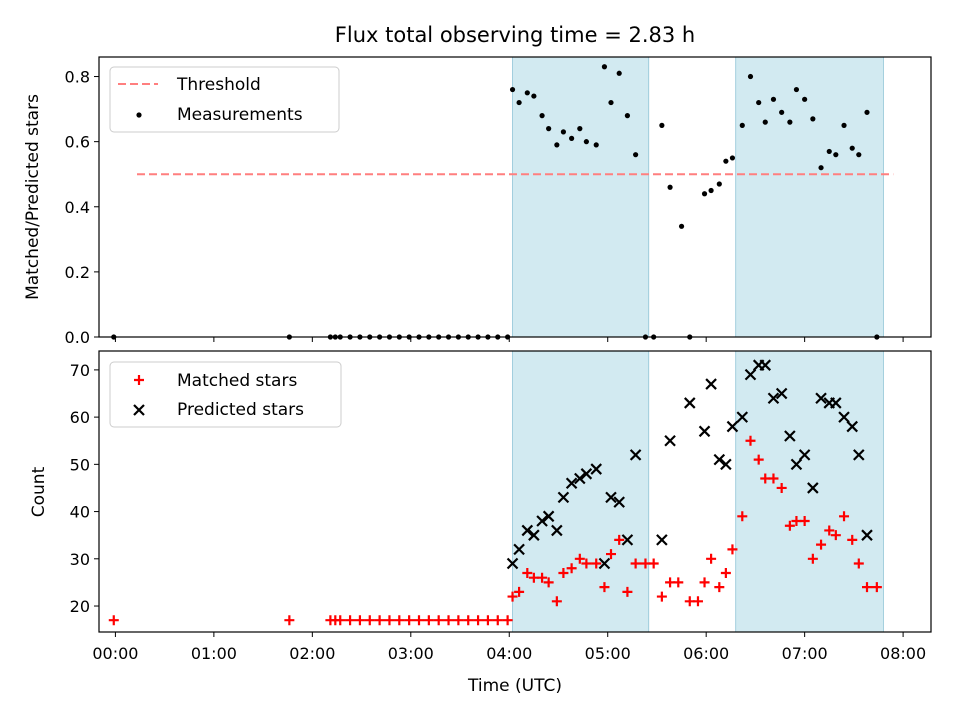  Describe the element at coordinates (240, 115) in the screenshot. I see `legend-measurement-label: Measurements` at that location.